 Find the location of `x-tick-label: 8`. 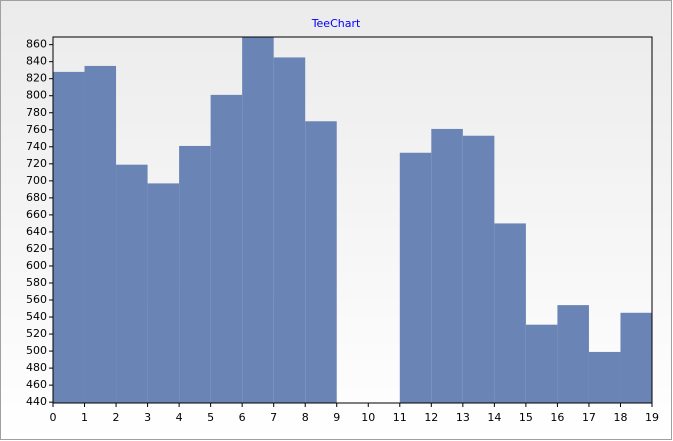

x-tick-label: 8 is located at coordinates (305, 417).